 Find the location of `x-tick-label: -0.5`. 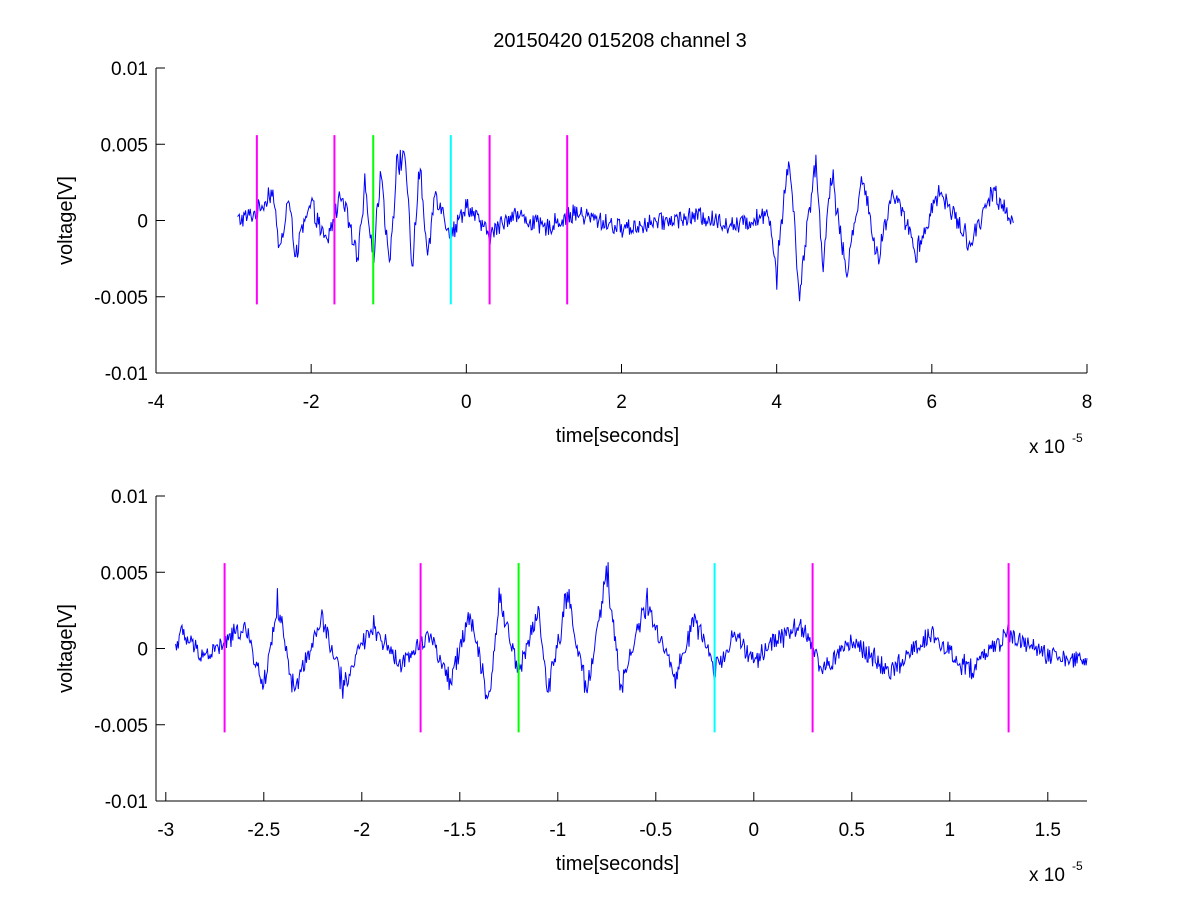

x-tick-label: -0.5 is located at coordinates (655, 830).